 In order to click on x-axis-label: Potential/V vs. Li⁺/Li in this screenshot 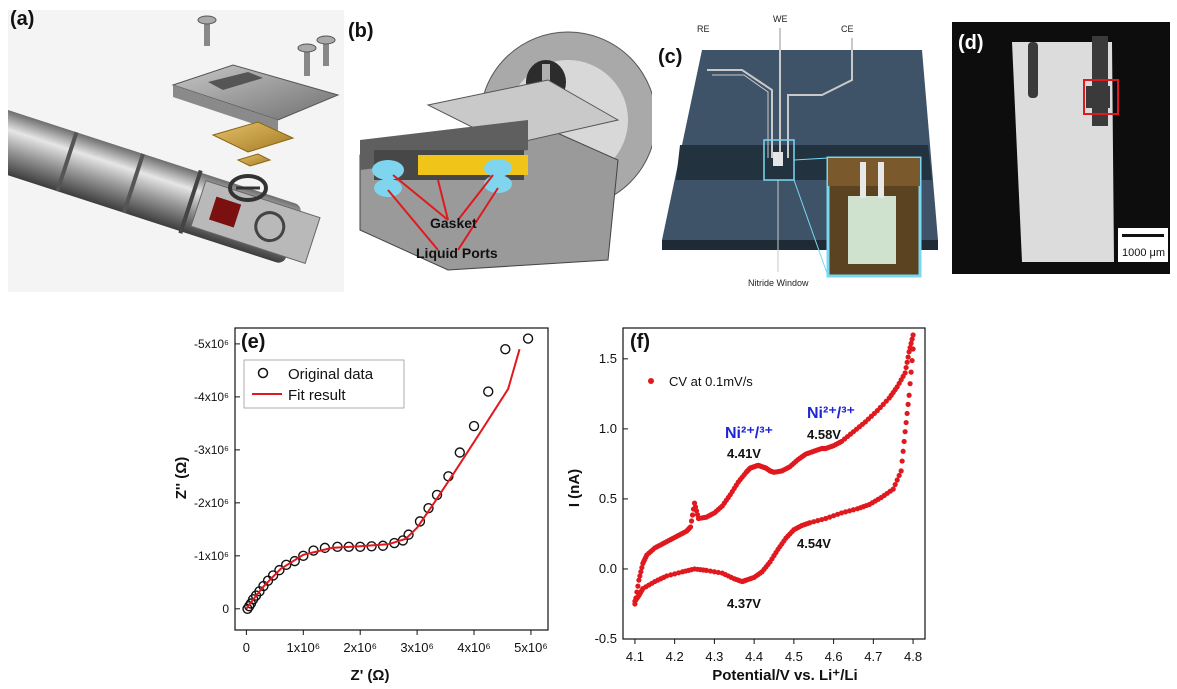, I will do `click(784, 675)`.